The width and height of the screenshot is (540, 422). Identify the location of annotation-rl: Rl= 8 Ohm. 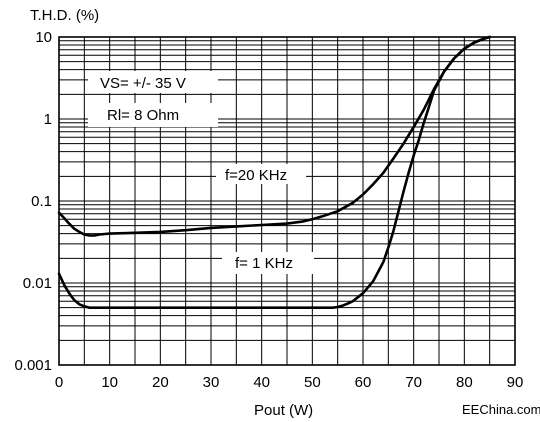
(143, 115).